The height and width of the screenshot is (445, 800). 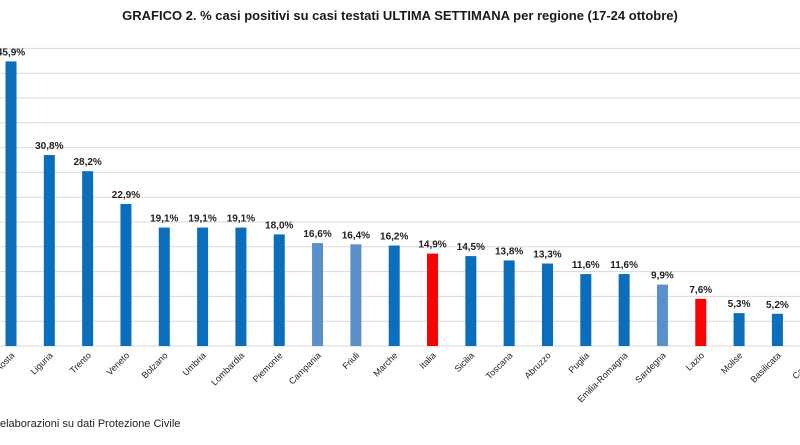 What do you see at coordinates (650, 367) in the screenshot?
I see `tick-label: Sardegna` at bounding box center [650, 367].